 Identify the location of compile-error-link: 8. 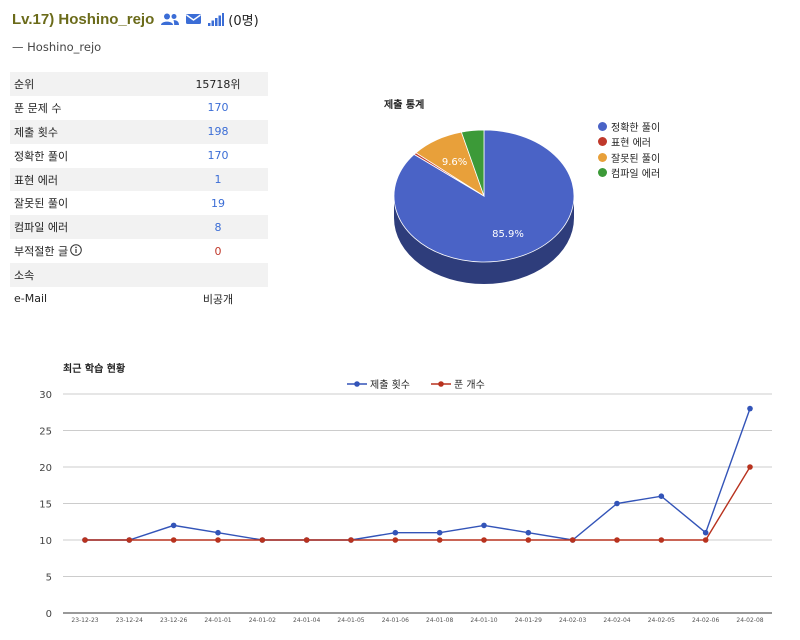
(218, 227).